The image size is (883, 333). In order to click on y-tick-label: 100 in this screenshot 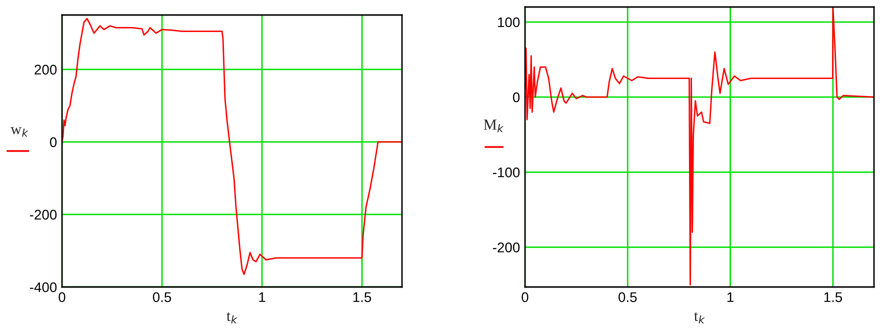, I will do `click(509, 22)`.